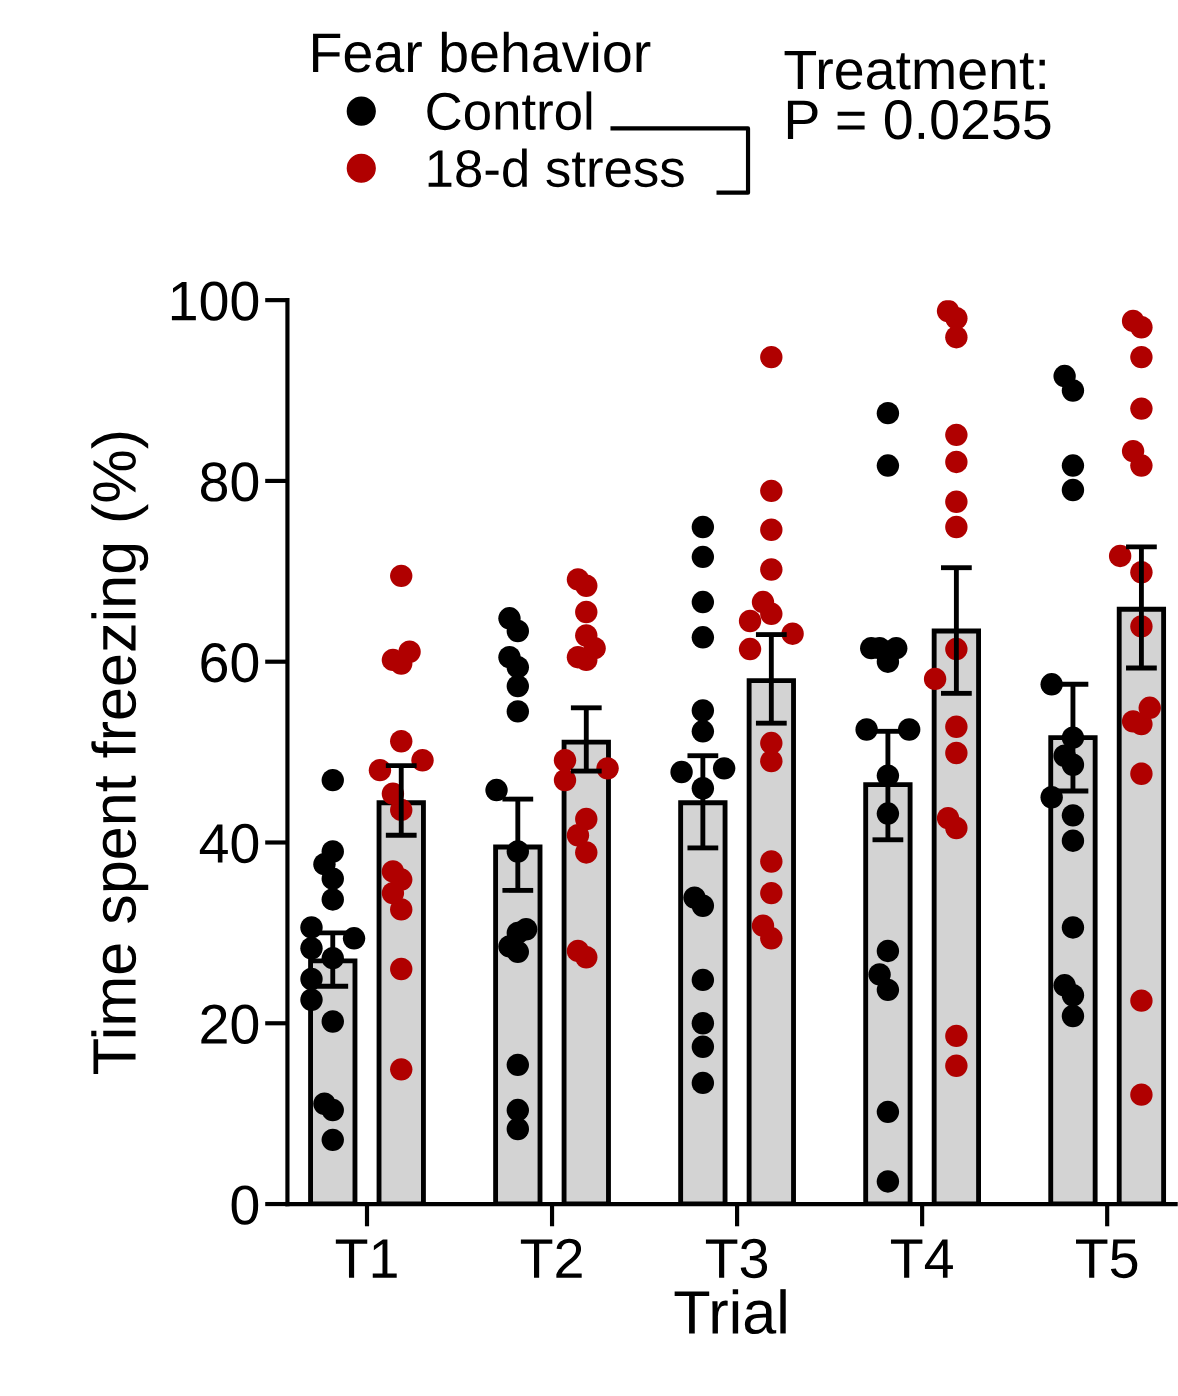  What do you see at coordinates (482, 52) in the screenshot?
I see `legend-title: Fear behavior` at bounding box center [482, 52].